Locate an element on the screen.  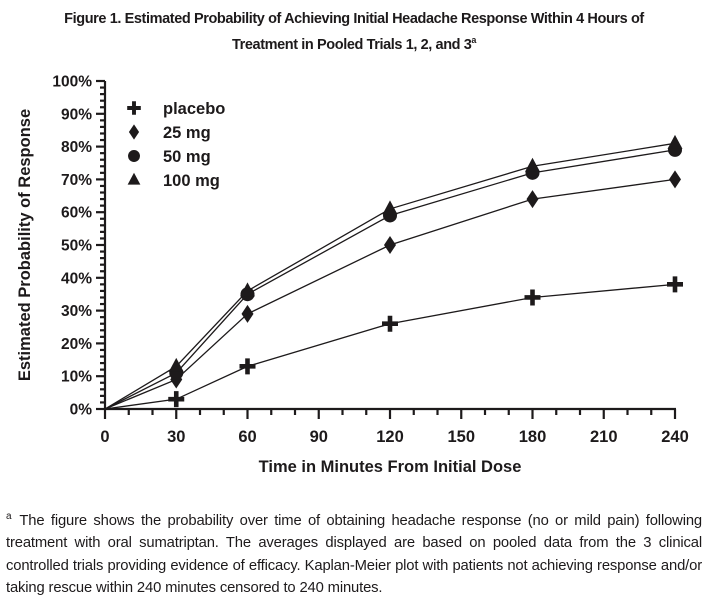
y-tick-label: 60% is located at coordinates (76, 213).